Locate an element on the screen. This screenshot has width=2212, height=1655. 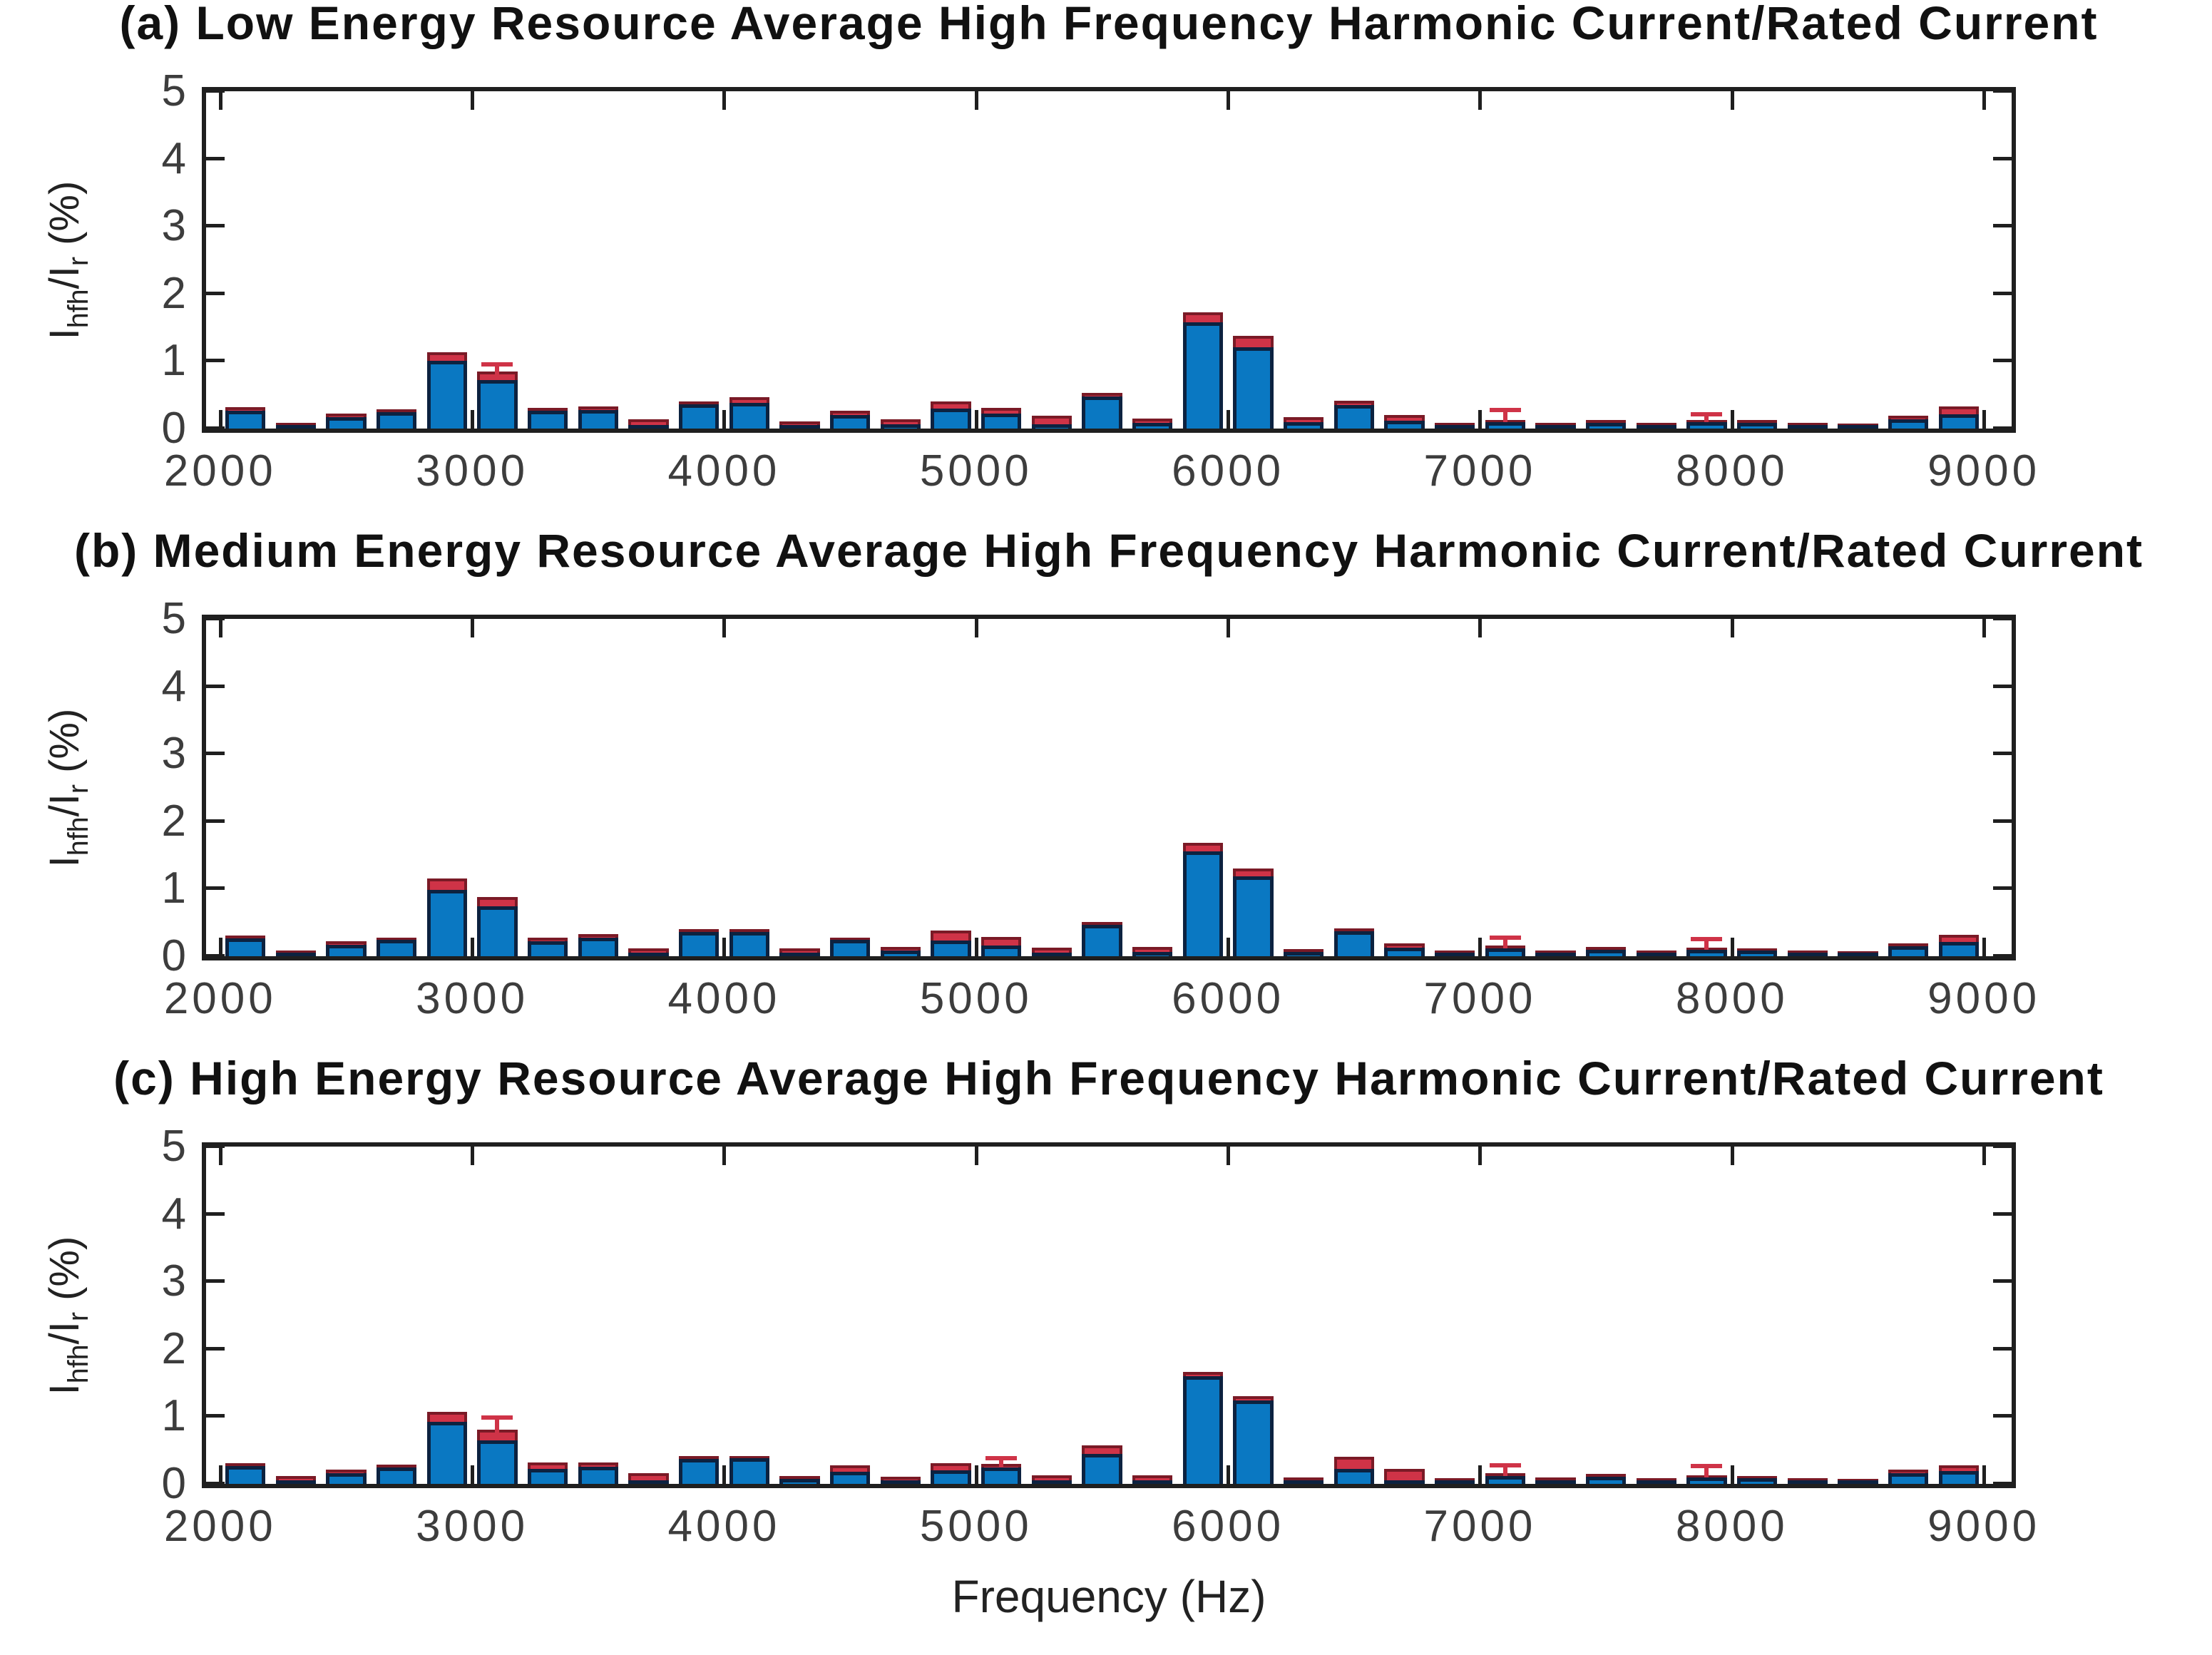
ylabel-symbol: /I is located at coordinates (64, 1332).